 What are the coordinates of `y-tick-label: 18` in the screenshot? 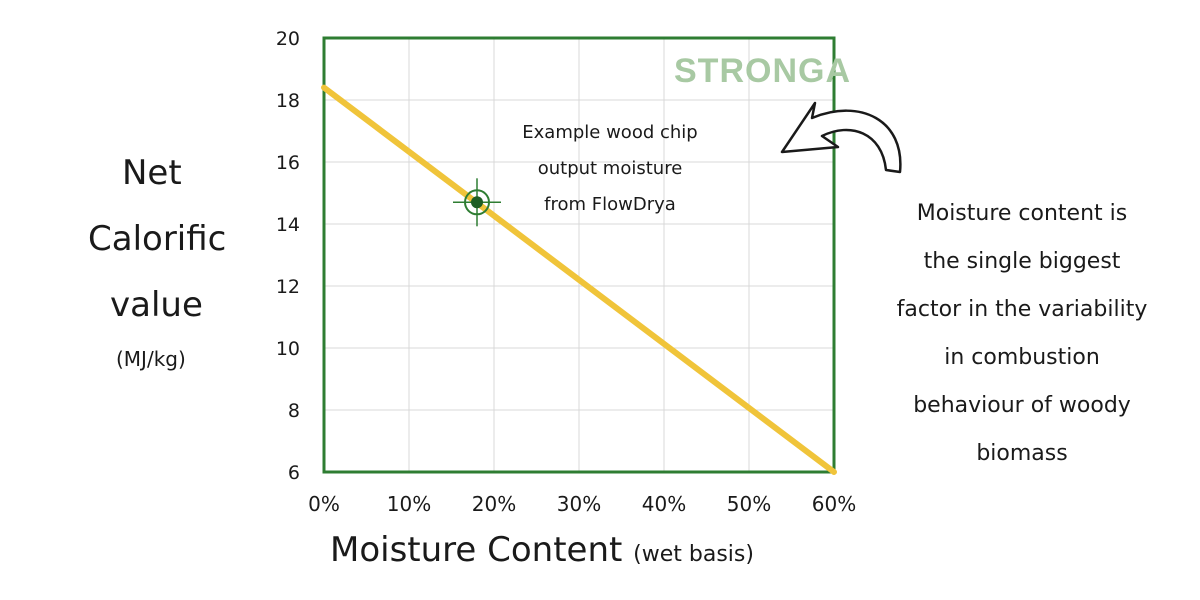 It's located at (288, 101).